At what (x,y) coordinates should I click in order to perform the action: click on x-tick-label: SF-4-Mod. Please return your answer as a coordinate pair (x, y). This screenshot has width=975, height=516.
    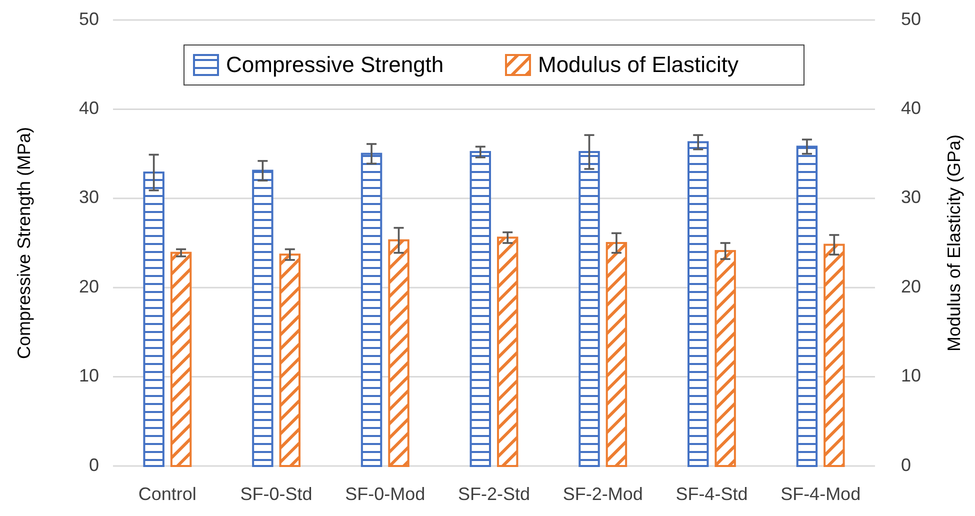
    Looking at the image, I should click on (820, 494).